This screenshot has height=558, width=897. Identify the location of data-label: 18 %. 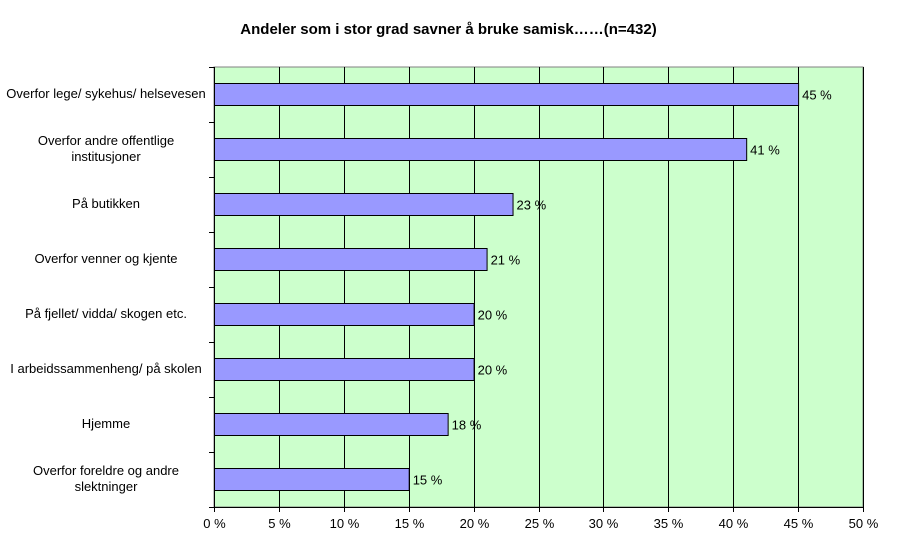
(467, 425).